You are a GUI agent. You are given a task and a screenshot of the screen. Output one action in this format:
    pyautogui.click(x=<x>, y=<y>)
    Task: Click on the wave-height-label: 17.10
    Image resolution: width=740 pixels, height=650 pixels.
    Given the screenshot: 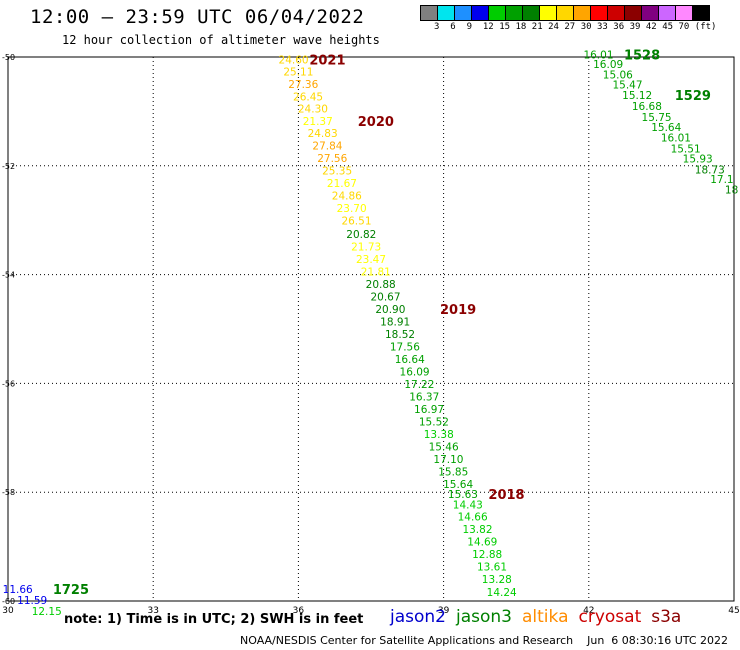 What is the action you would take?
    pyautogui.click(x=448, y=460)
    